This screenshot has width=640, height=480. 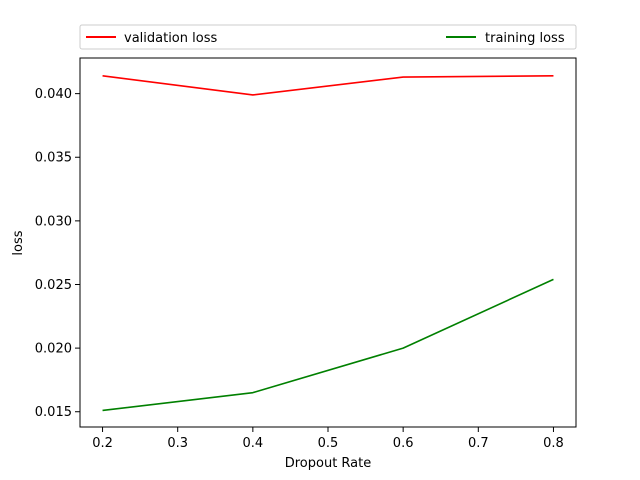 I want to click on y-tick-label: 0.040, so click(x=53, y=94).